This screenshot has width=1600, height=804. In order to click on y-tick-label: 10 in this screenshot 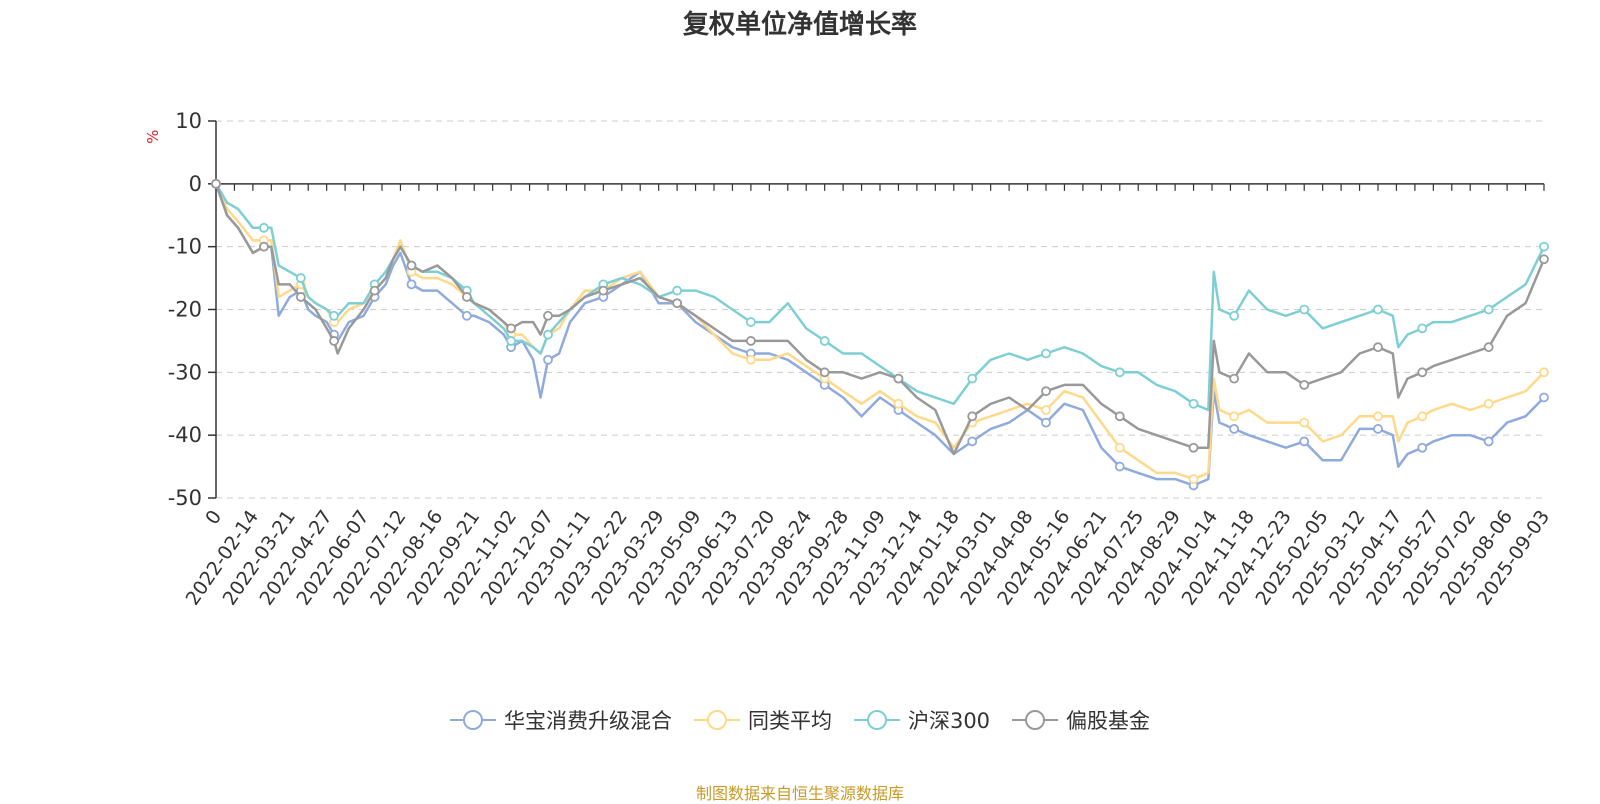, I will do `click(188, 121)`.